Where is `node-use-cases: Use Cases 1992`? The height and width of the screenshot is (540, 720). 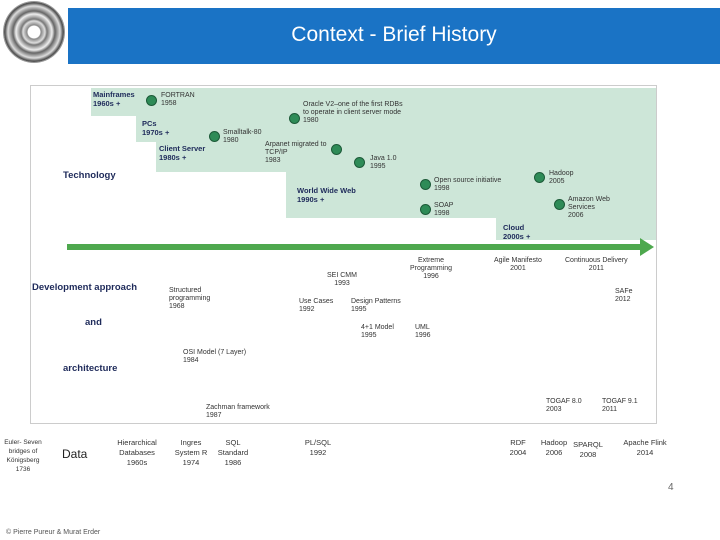 node-use-cases: Use Cases 1992 is located at coordinates (316, 305).